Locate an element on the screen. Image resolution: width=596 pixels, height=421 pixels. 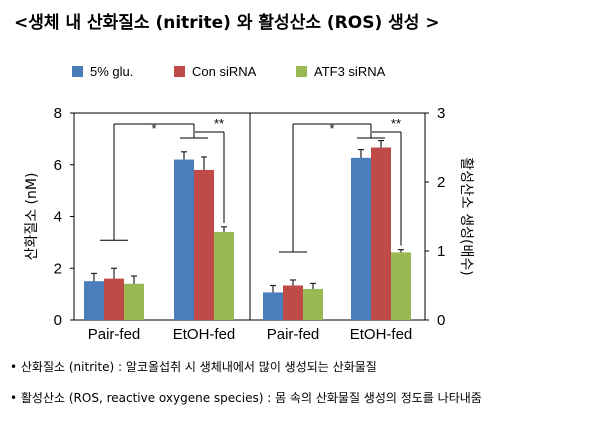
legend-item-atf3-sirna: ATF3 siRNA is located at coordinates (340, 71).